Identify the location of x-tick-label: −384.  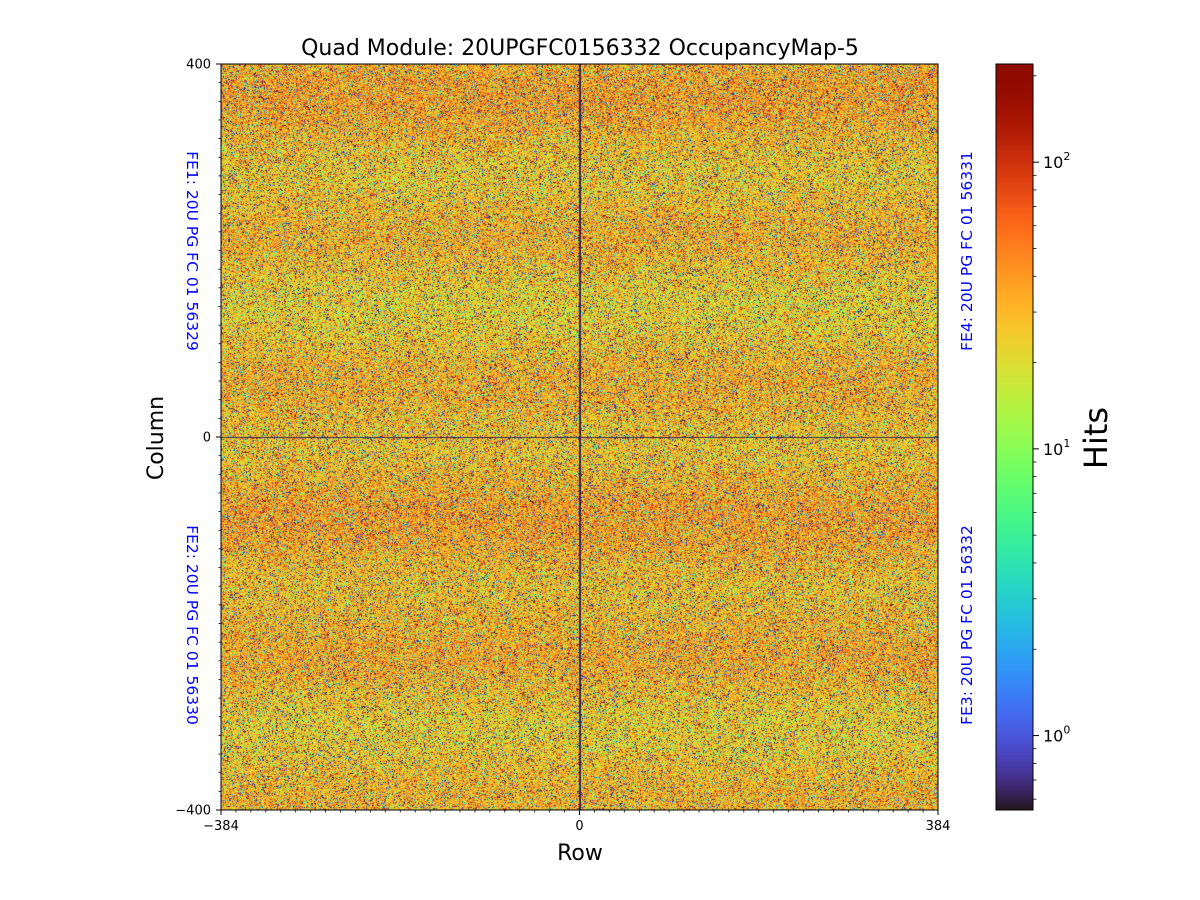
(221, 826).